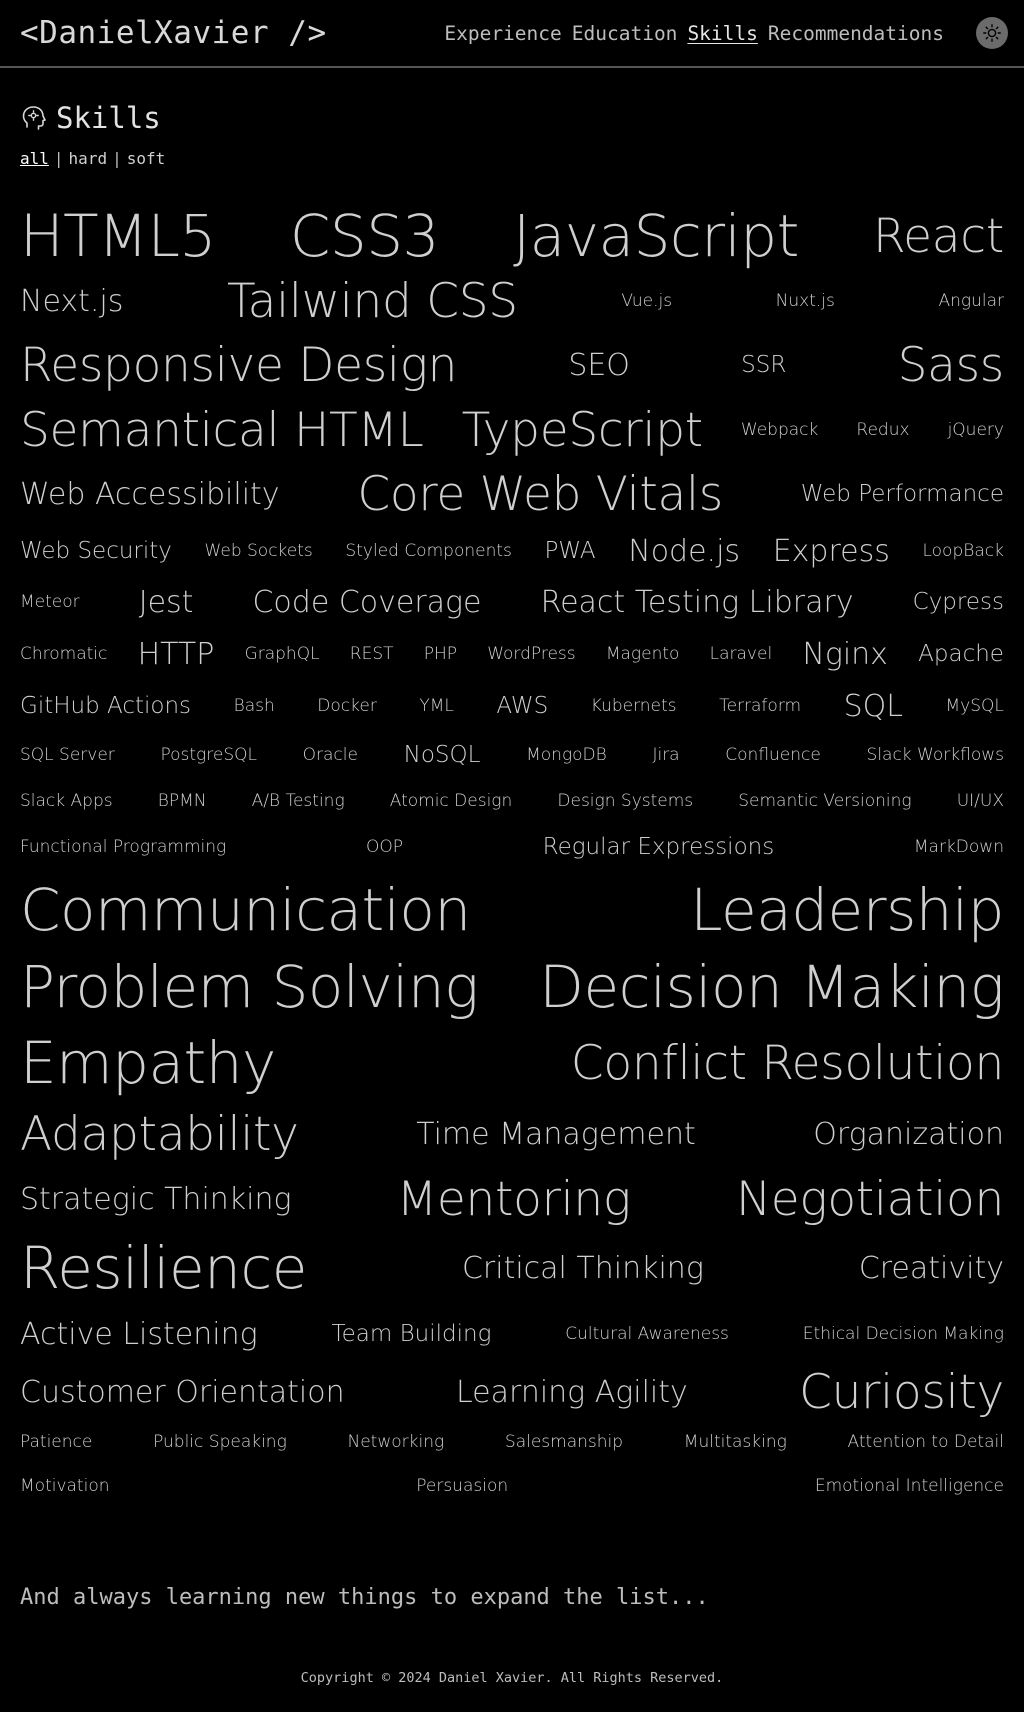  Describe the element at coordinates (208, 755) in the screenshot. I see `skill-tag: PostgreSQL` at that location.